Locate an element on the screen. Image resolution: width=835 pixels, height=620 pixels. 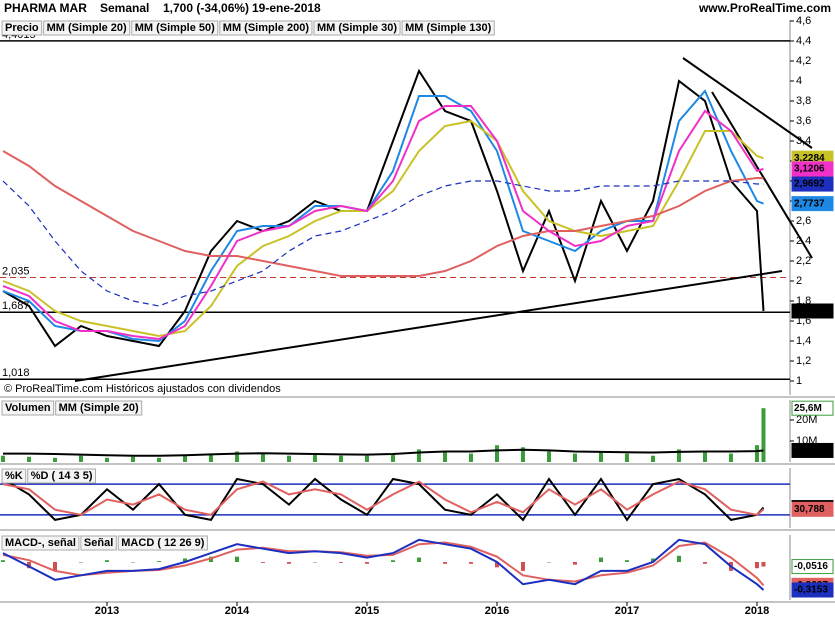
value-box-label: 25,6M is located at coordinates (808, 408).